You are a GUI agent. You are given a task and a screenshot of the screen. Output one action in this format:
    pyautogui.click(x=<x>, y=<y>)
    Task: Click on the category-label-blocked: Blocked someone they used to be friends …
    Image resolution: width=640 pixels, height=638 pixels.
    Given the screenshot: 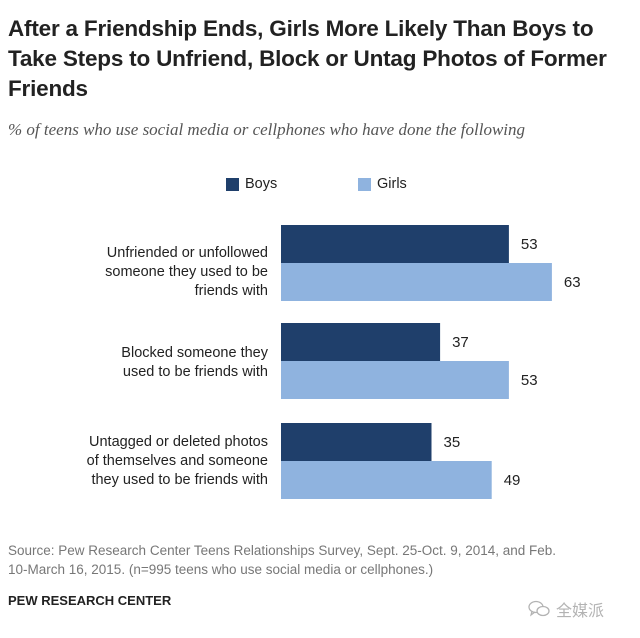 What is the action you would take?
    pyautogui.click(x=139, y=363)
    